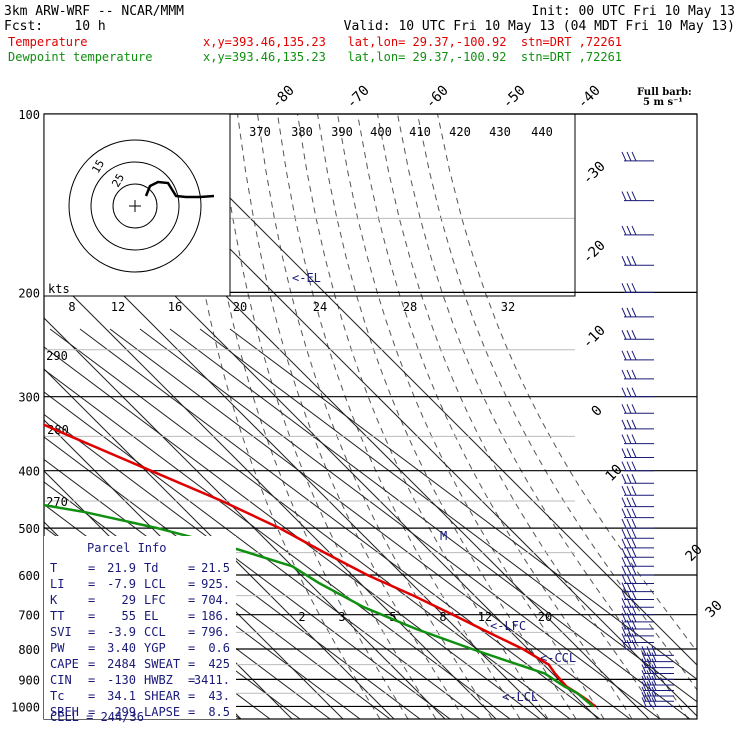  What do you see at coordinates (47, 42) in the screenshot?
I see `temperature-legend-label: Temperature` at bounding box center [47, 42].